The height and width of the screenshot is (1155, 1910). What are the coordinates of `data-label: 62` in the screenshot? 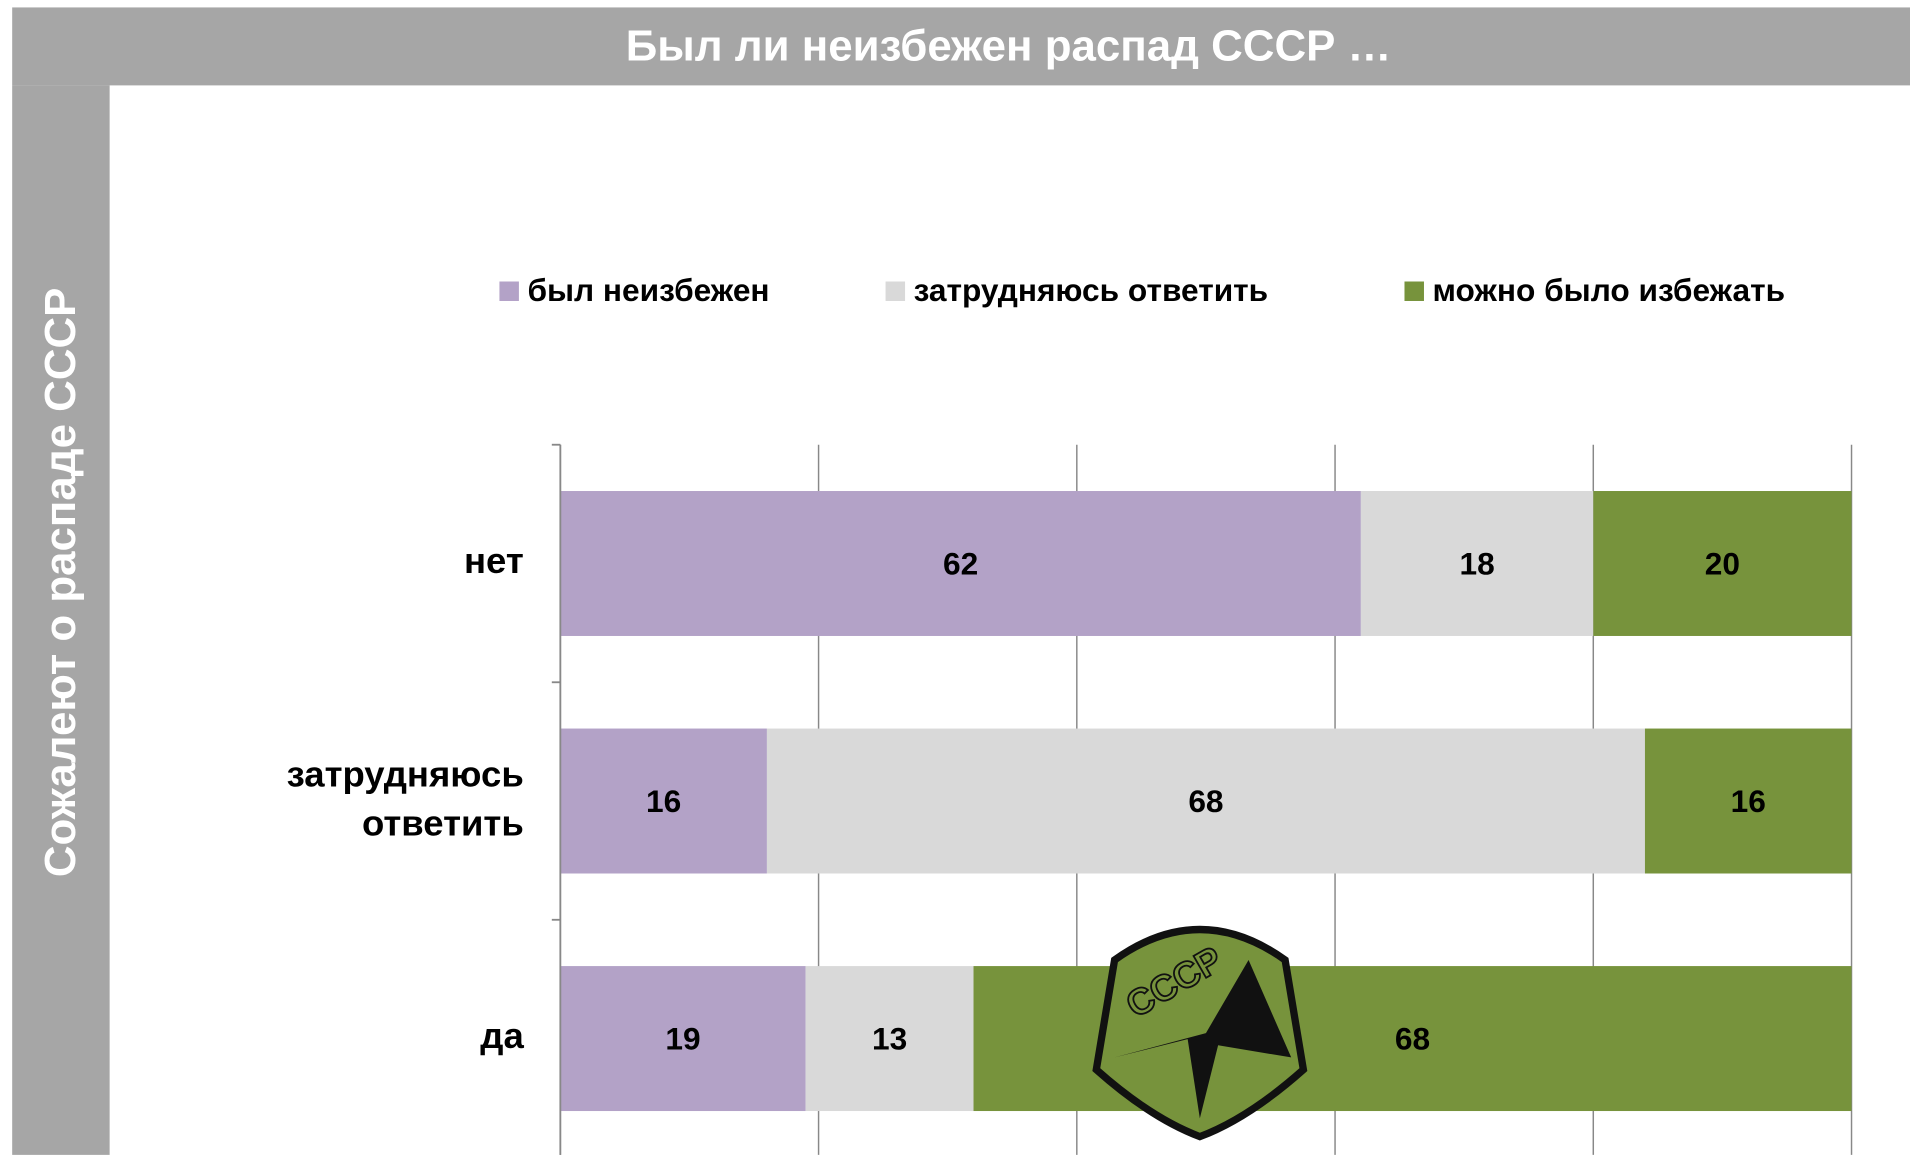 It's located at (960, 563).